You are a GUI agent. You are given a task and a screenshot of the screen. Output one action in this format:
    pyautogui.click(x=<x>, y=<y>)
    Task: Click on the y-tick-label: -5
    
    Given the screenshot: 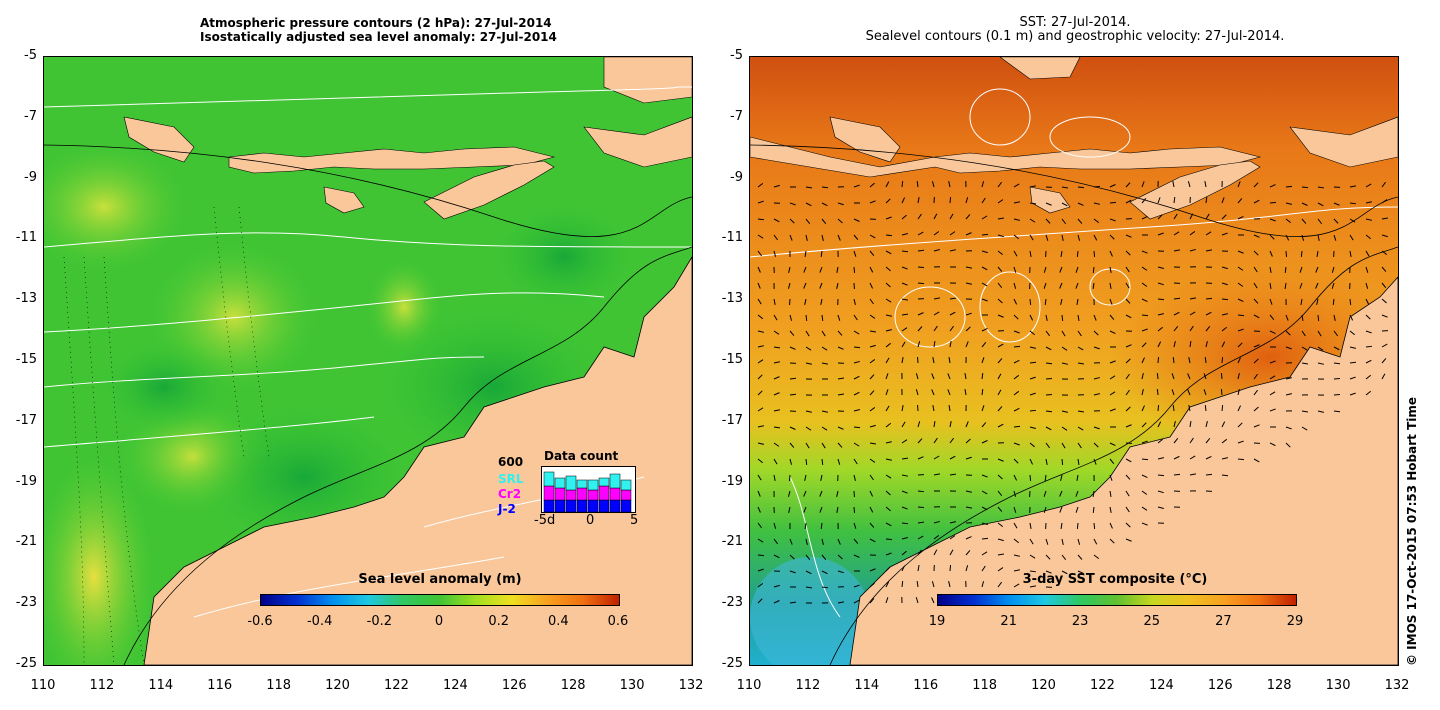 What is the action you would take?
    pyautogui.click(x=30, y=55)
    